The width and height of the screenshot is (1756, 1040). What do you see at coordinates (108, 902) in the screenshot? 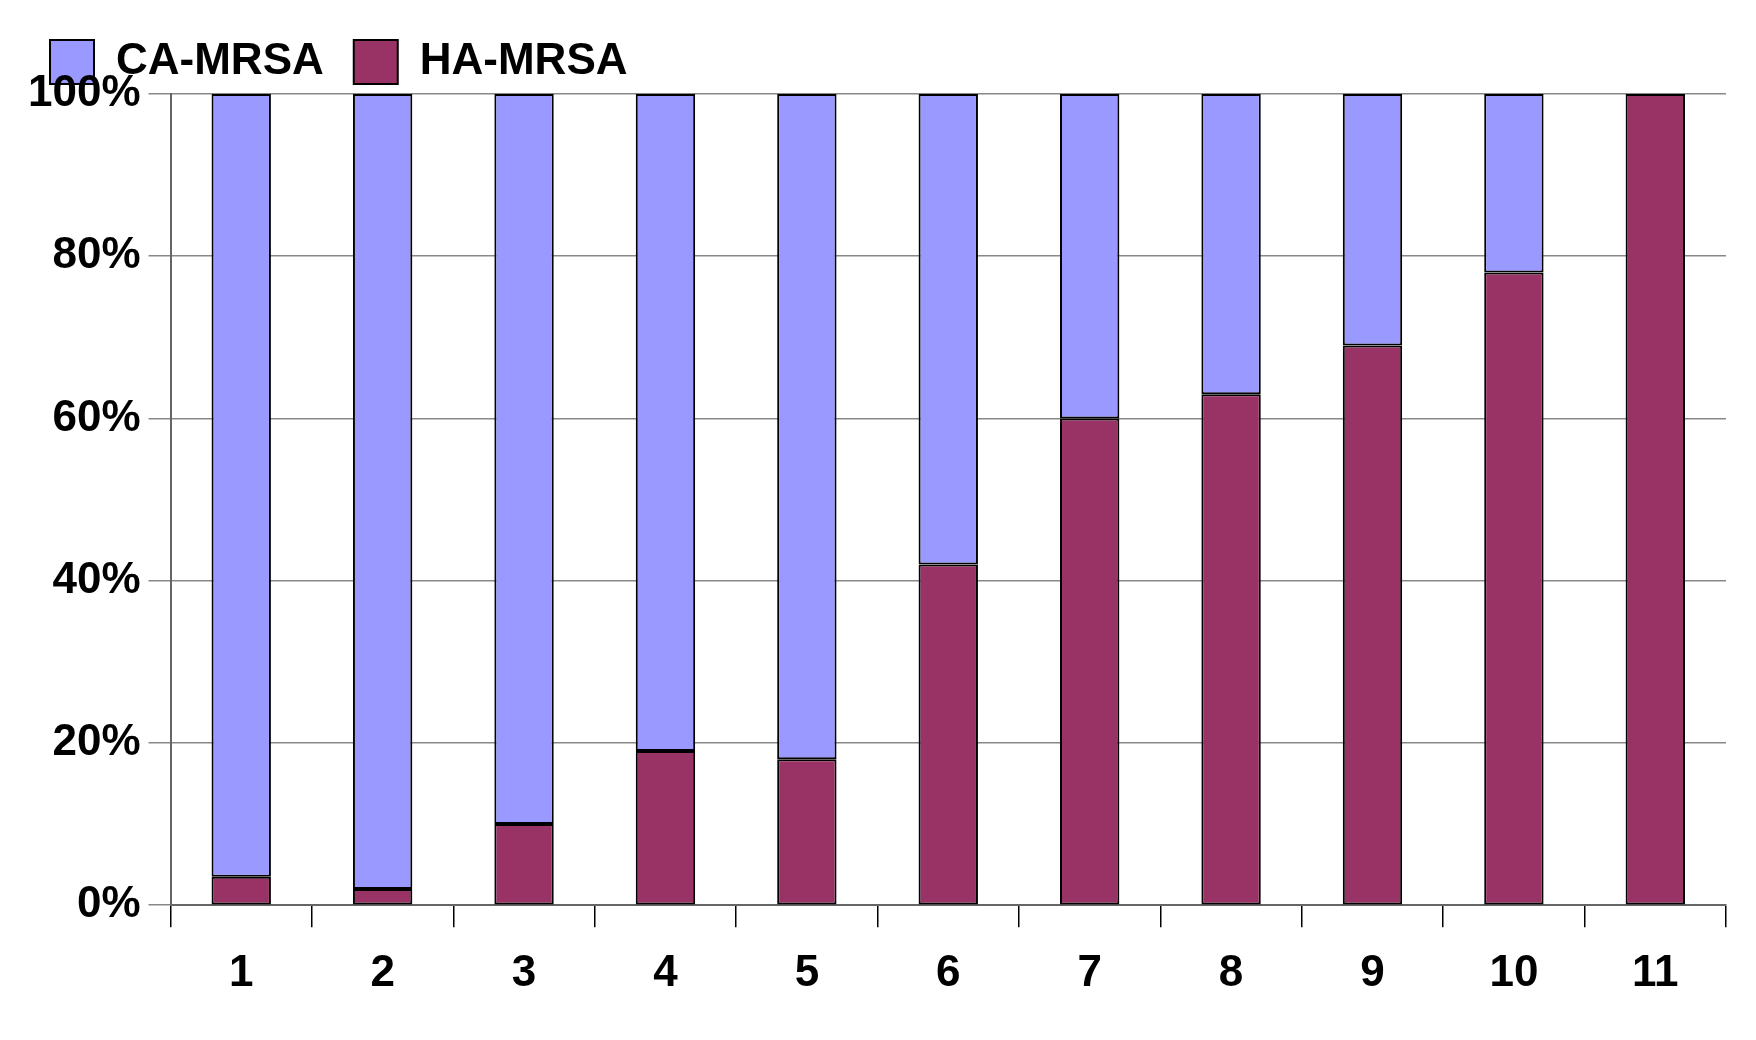
I see `y-tick-label: 0%` at bounding box center [108, 902].